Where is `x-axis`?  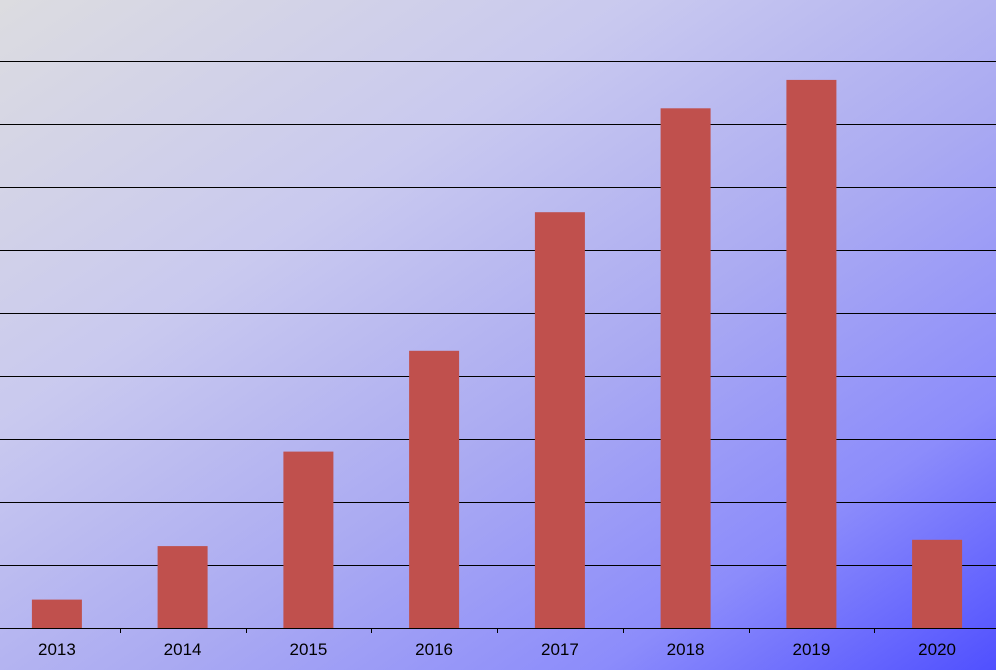
x-axis is located at coordinates (498, 630).